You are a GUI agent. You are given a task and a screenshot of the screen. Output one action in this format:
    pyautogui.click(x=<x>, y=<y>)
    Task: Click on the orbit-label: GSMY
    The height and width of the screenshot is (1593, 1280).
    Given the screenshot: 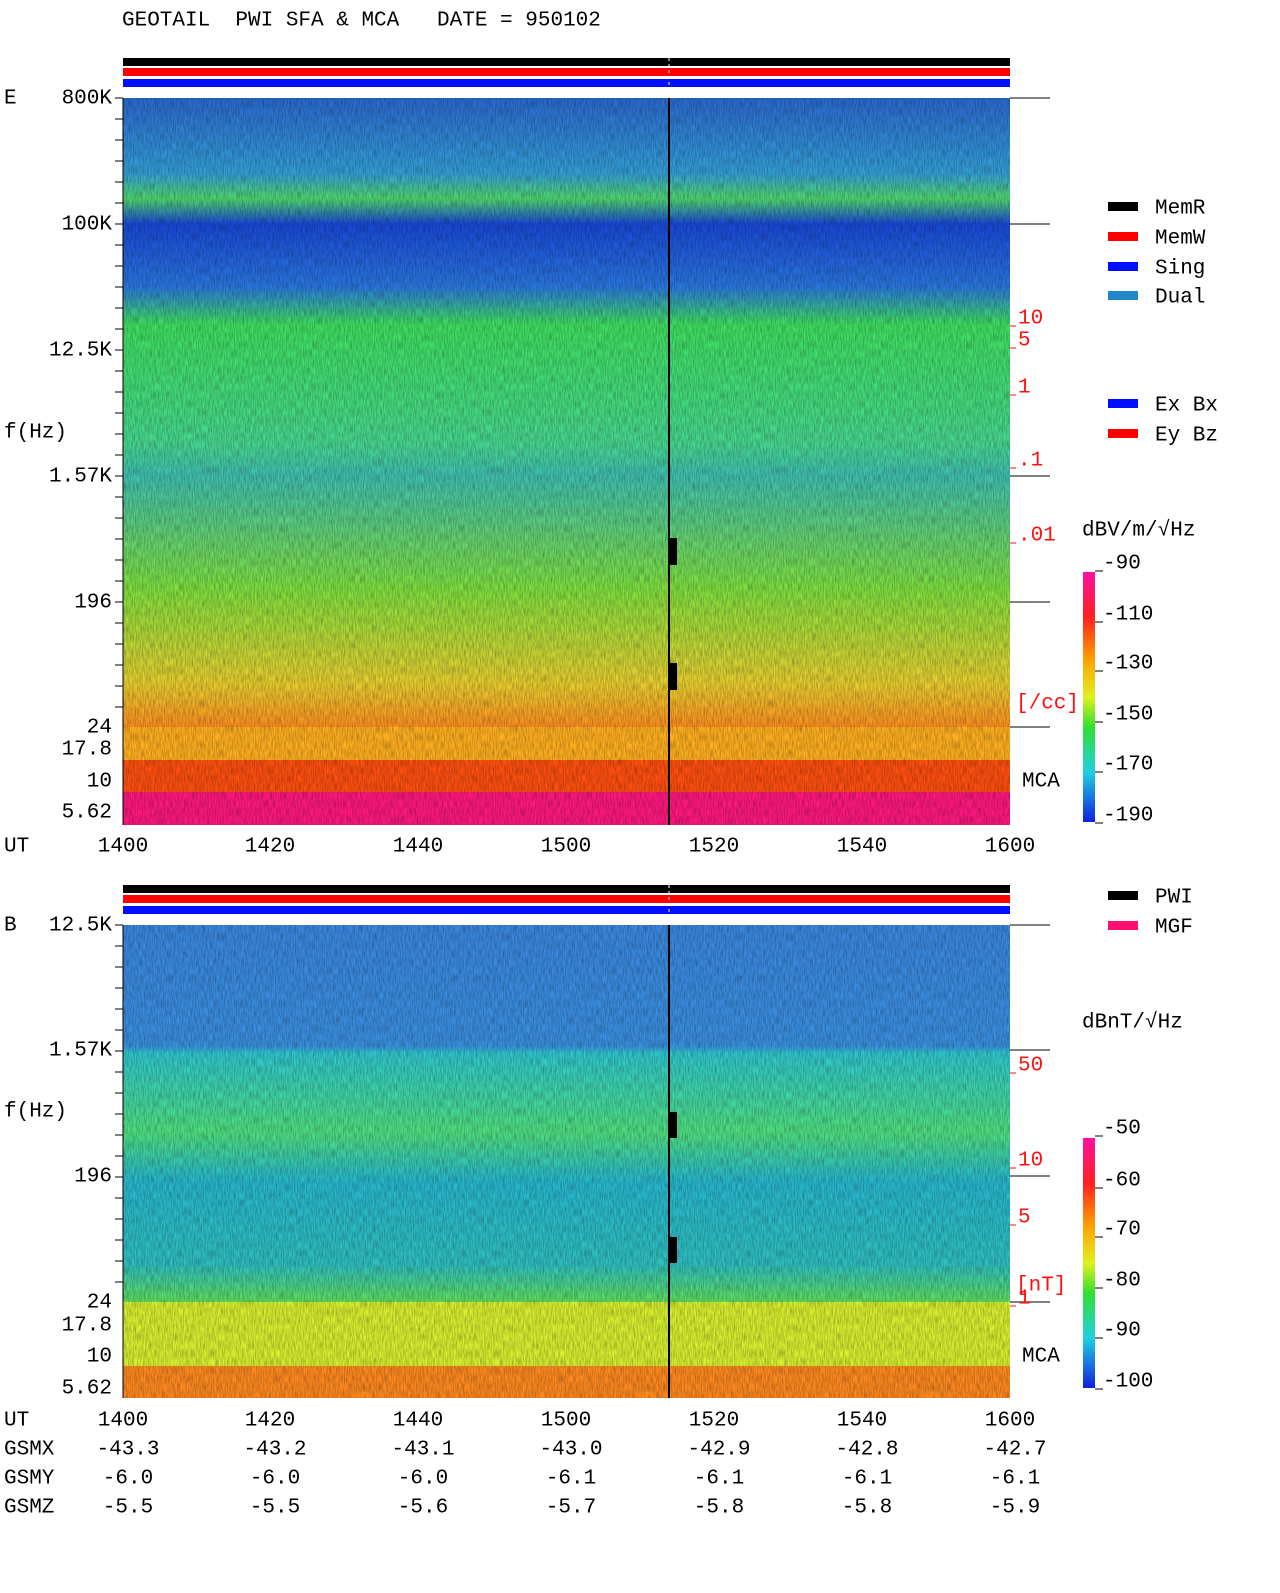 What is the action you would take?
    pyautogui.click(x=29, y=1479)
    